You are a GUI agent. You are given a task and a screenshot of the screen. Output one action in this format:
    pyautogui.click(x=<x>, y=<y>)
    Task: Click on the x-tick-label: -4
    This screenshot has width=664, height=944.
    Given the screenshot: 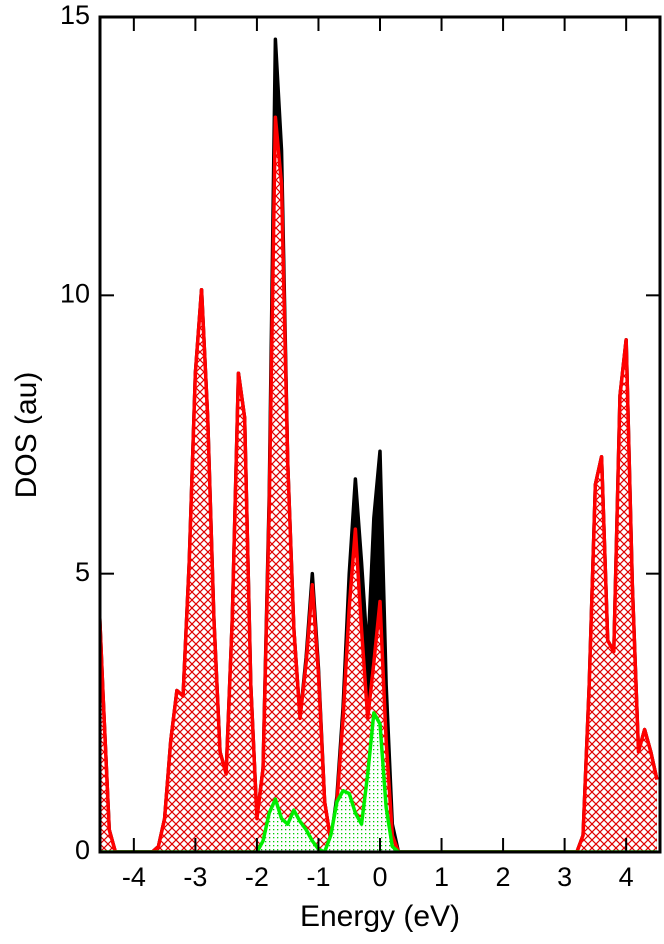 What is the action you would take?
    pyautogui.click(x=134, y=877)
    